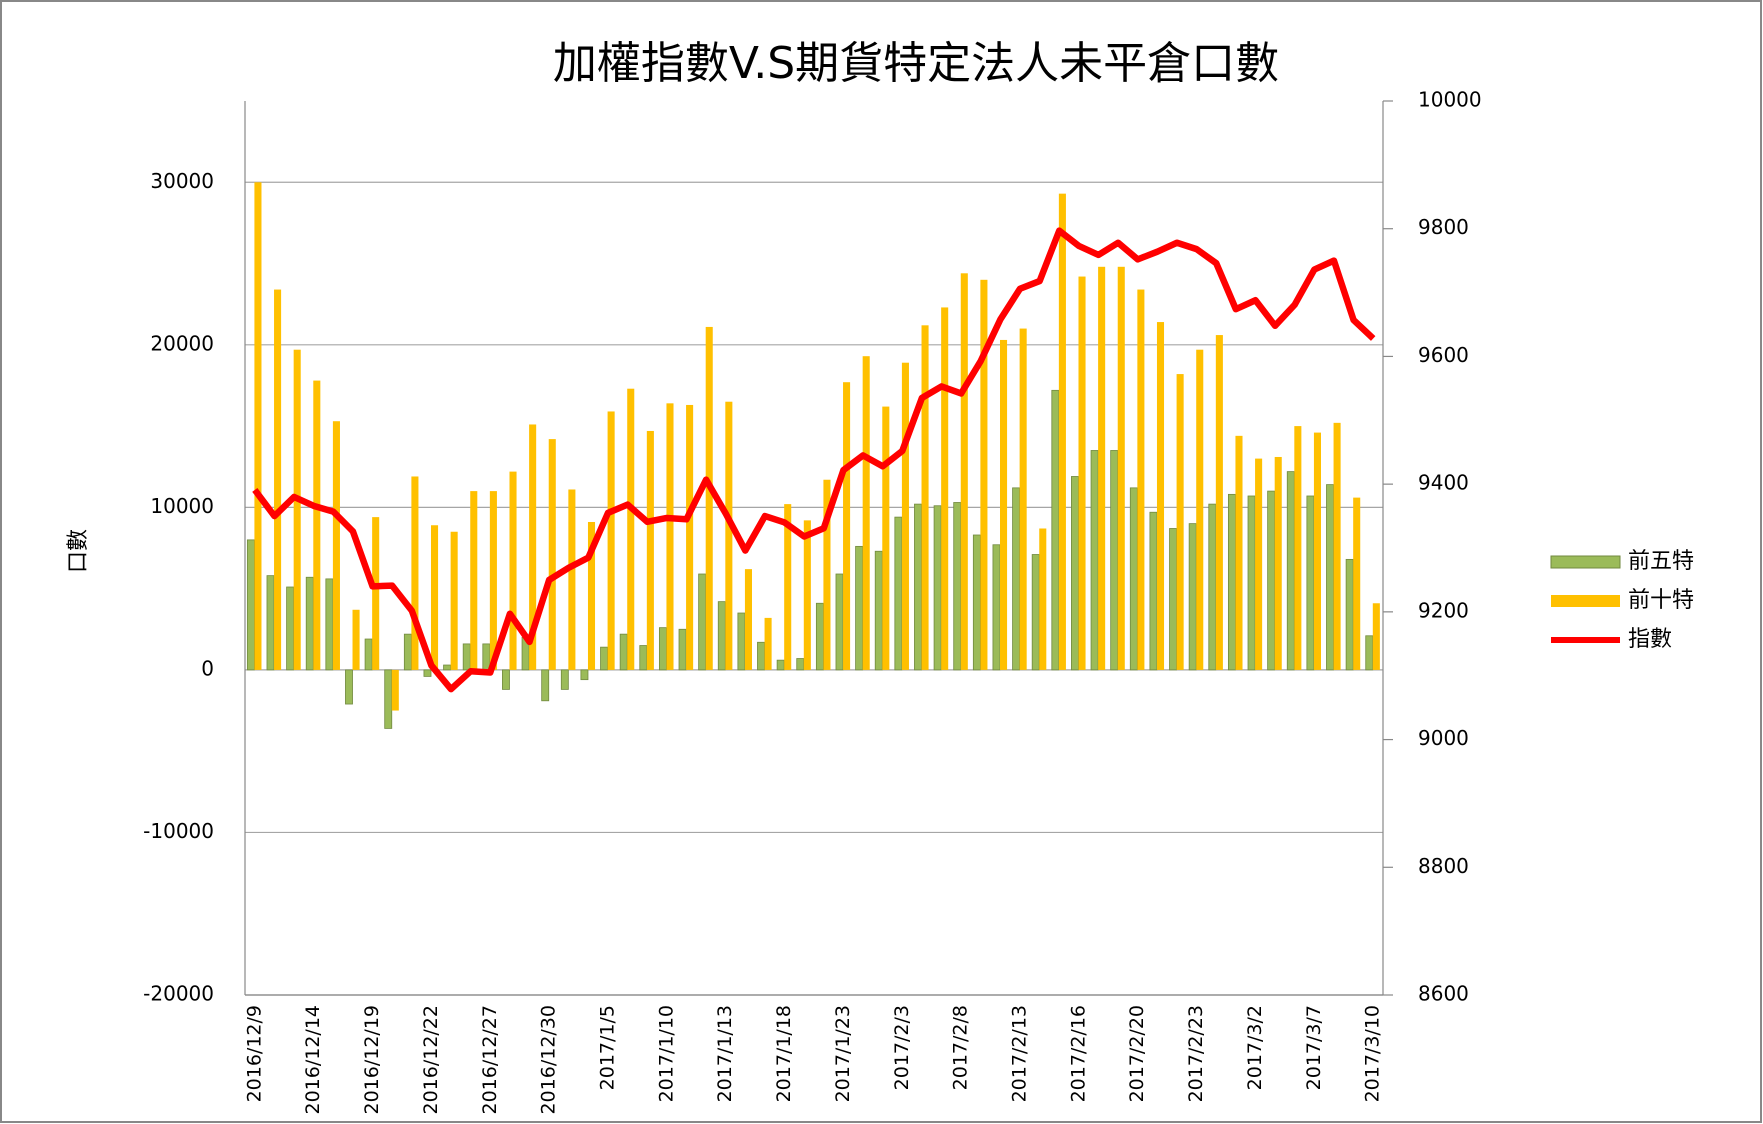 The image size is (1763, 1124). What do you see at coordinates (1443, 738) in the screenshot?
I see `y2-tick-label: 9000` at bounding box center [1443, 738].